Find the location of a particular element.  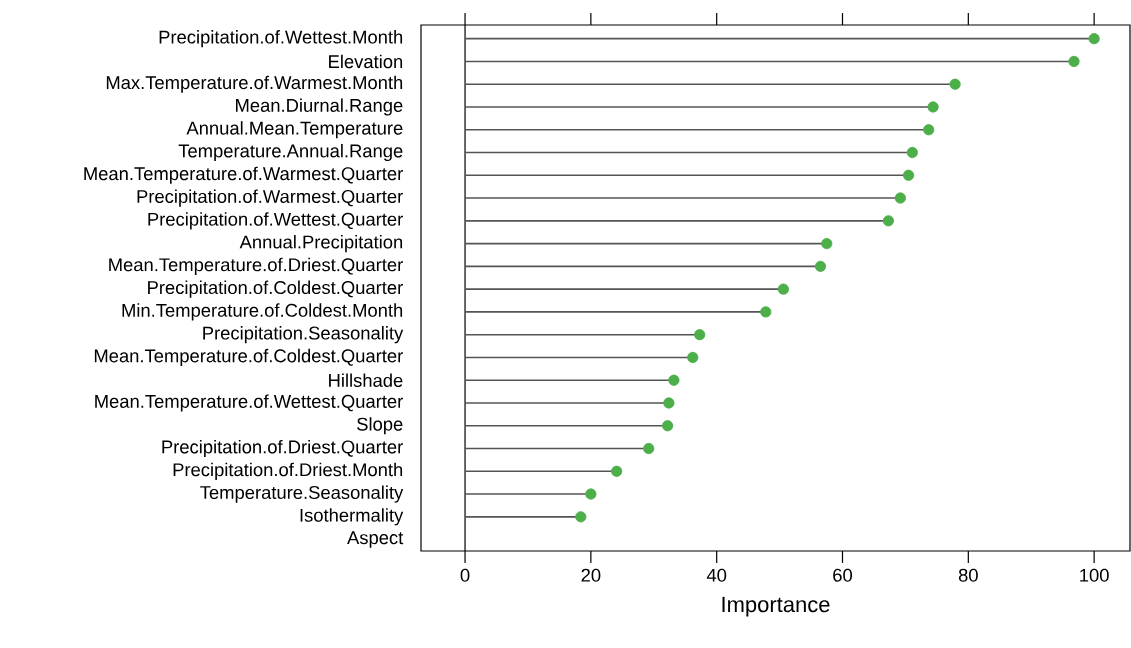

y-tick-label: Isothermality is located at coordinates (352, 517).